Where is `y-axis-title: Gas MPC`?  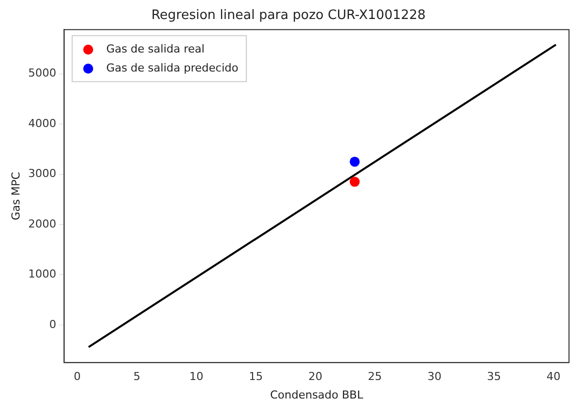
y-axis-title: Gas MPC is located at coordinates (15, 196).